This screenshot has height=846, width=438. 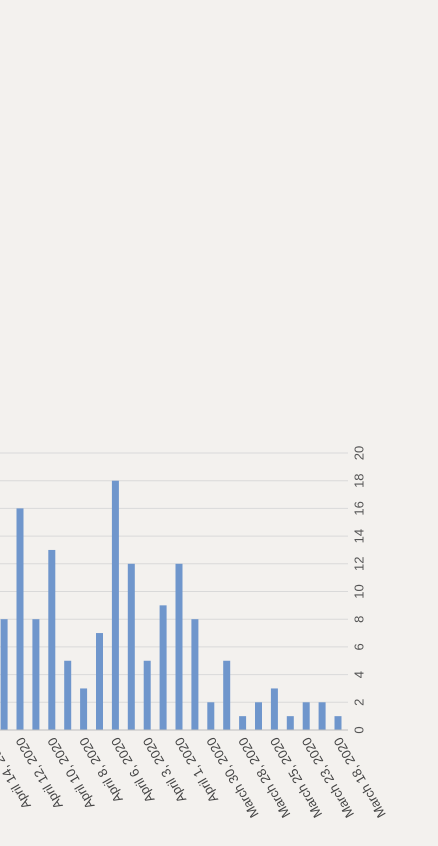 What do you see at coordinates (358, 702) in the screenshot?
I see `y-tick-label: 2` at bounding box center [358, 702].